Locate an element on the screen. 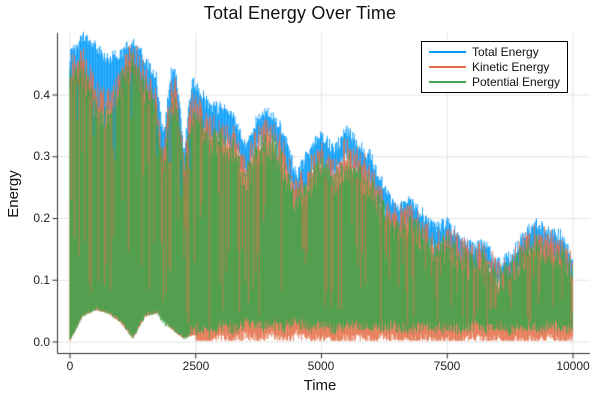 The image size is (600, 400). x-tick-label-10000: 10000 is located at coordinates (573, 366).